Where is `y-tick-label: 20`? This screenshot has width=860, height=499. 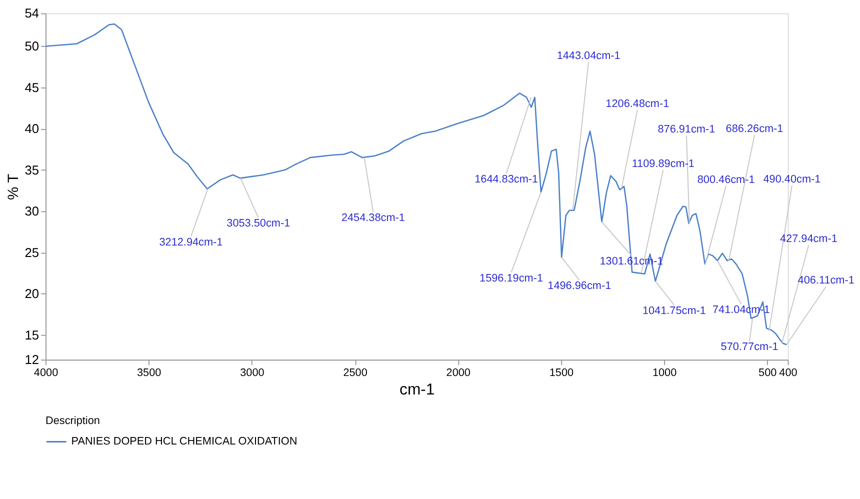 y-tick-label: 20 is located at coordinates (32, 294).